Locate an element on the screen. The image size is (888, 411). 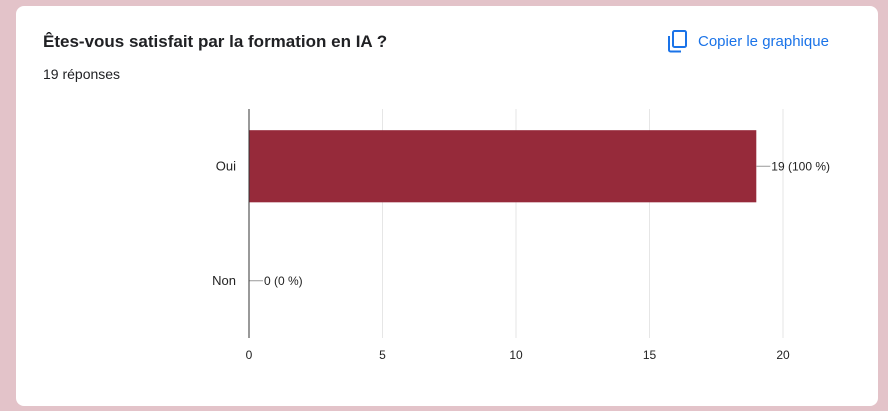
copy-chart-label: Copier le graphique is located at coordinates (763, 41).